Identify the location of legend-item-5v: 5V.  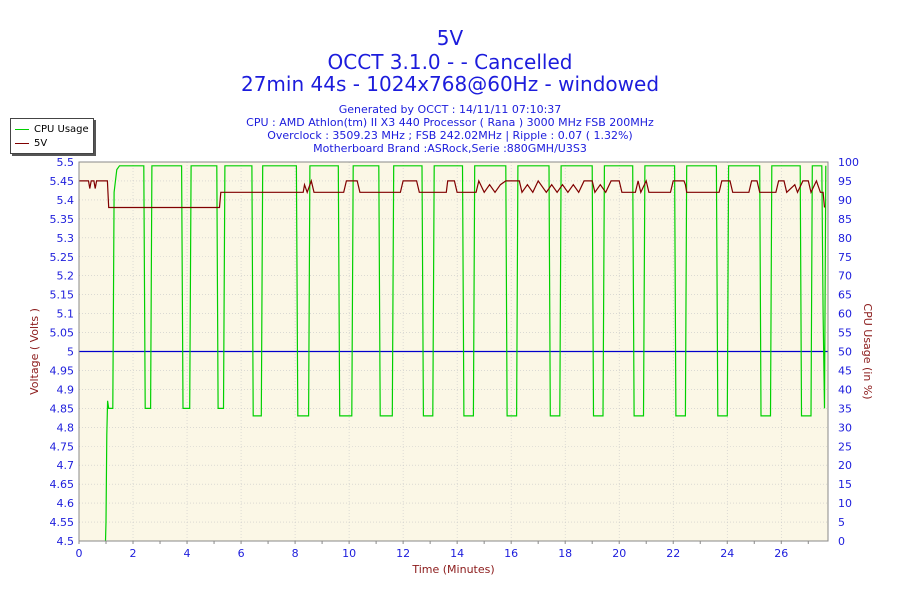
(31, 143).